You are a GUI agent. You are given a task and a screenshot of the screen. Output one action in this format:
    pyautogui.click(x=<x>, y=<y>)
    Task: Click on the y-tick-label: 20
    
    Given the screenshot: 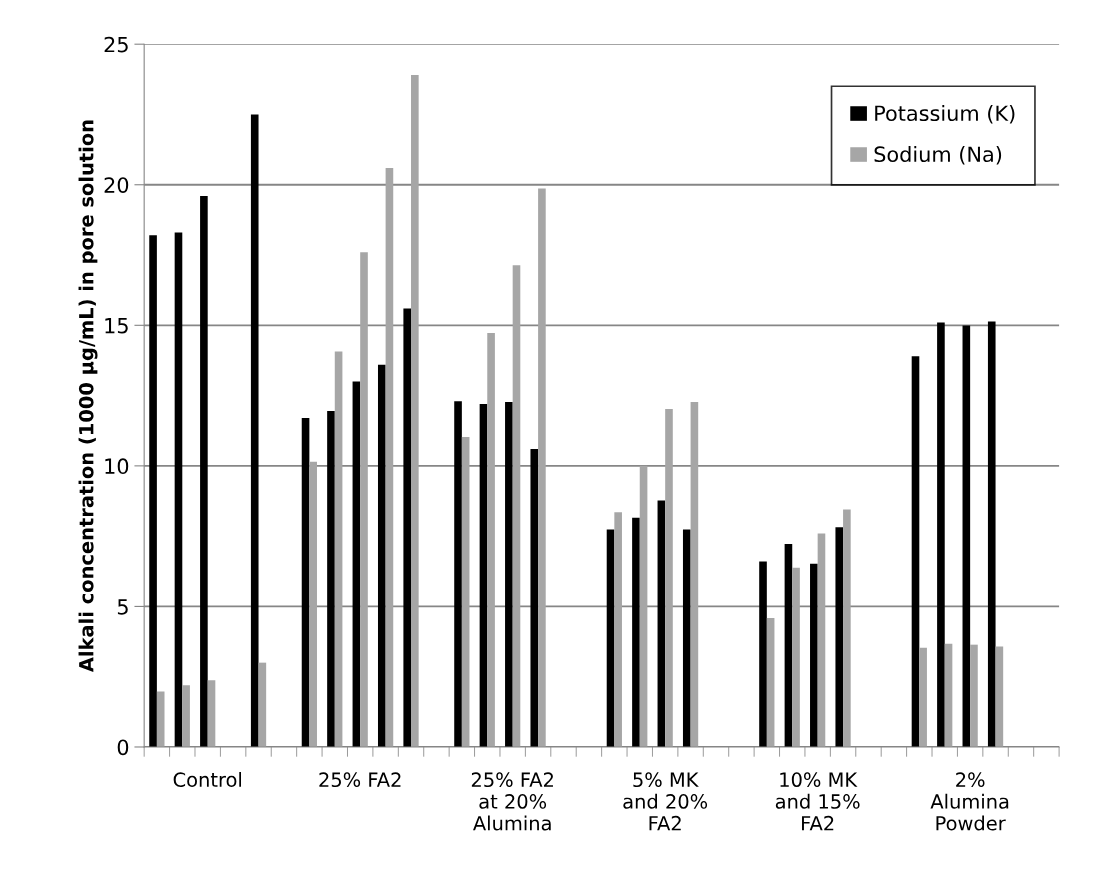 What is the action you would take?
    pyautogui.click(x=116, y=185)
    